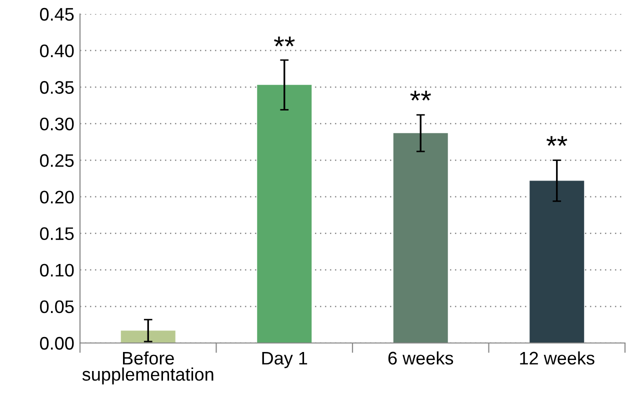 This screenshot has width=629, height=402. What do you see at coordinates (57, 124) in the screenshot?
I see `y-tick-label: 0.30` at bounding box center [57, 124].